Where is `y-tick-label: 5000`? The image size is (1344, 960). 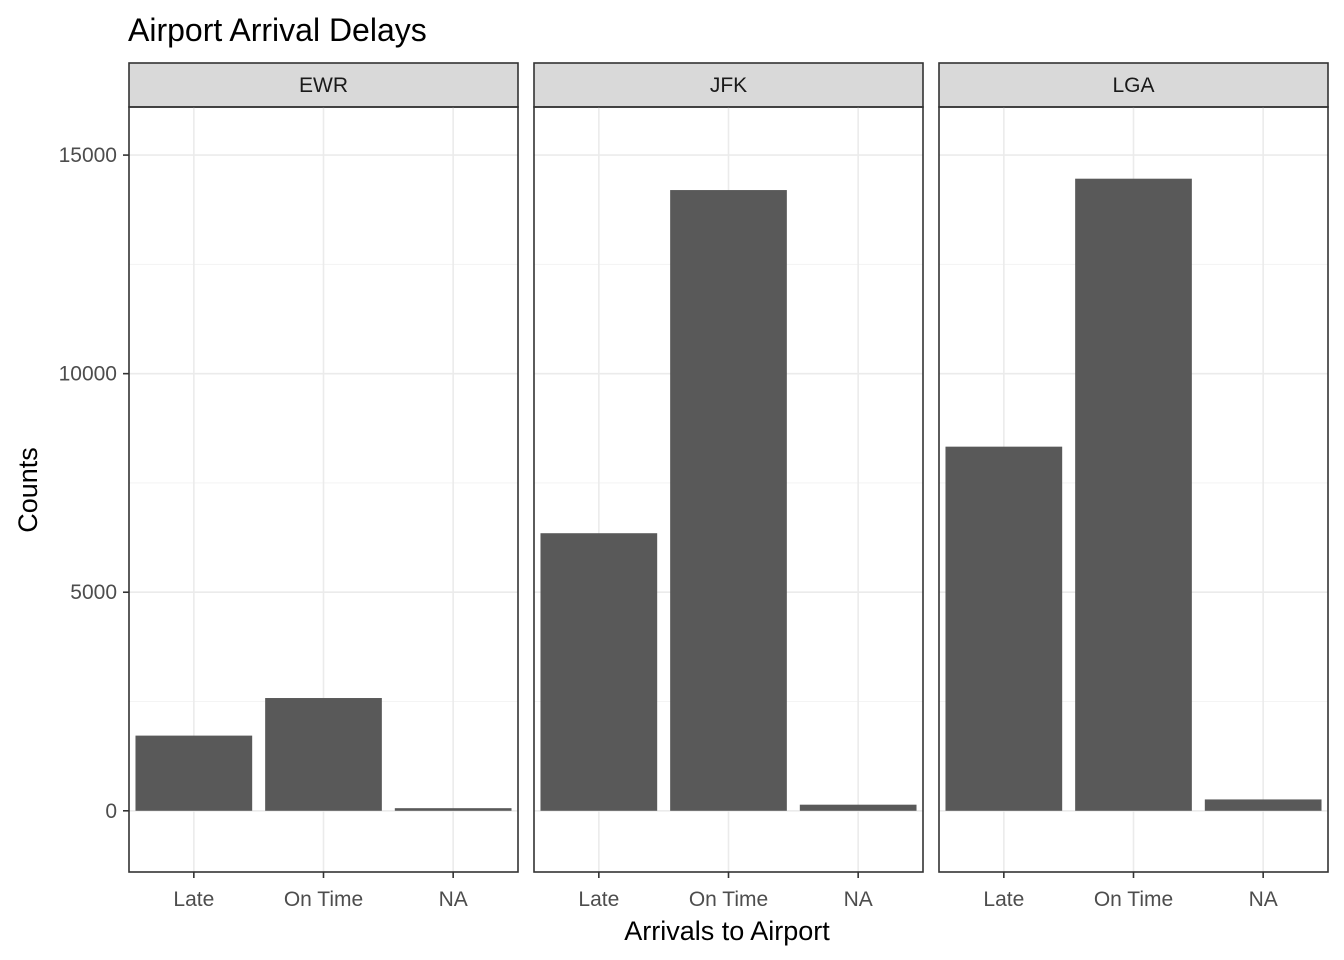
y-tick-label: 5000 is located at coordinates (93, 592).